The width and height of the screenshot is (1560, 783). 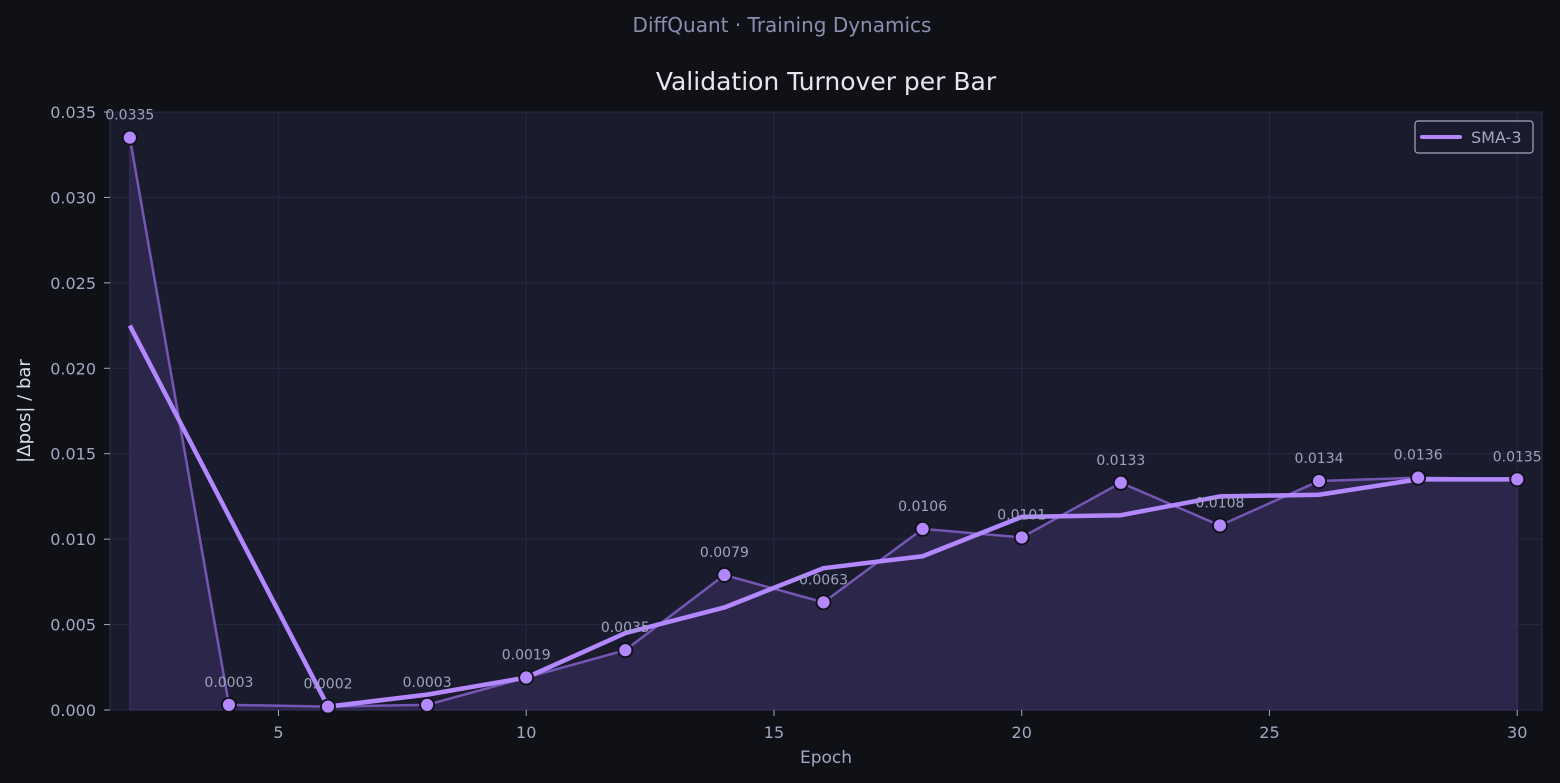 What do you see at coordinates (1496, 137) in the screenshot?
I see `legend-sma-label: SMA-3` at bounding box center [1496, 137].